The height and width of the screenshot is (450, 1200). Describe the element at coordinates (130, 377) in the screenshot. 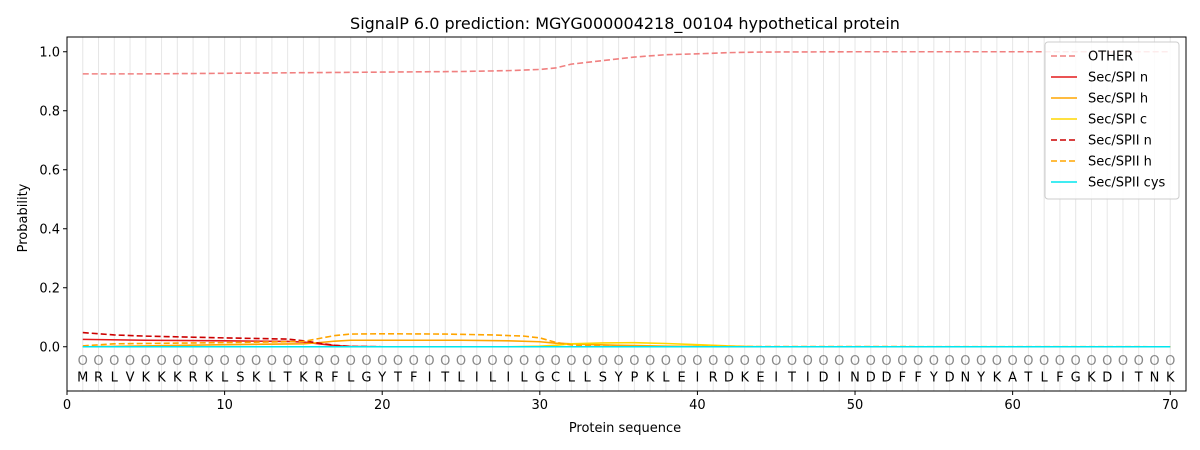

I see `residue-label: V` at that location.